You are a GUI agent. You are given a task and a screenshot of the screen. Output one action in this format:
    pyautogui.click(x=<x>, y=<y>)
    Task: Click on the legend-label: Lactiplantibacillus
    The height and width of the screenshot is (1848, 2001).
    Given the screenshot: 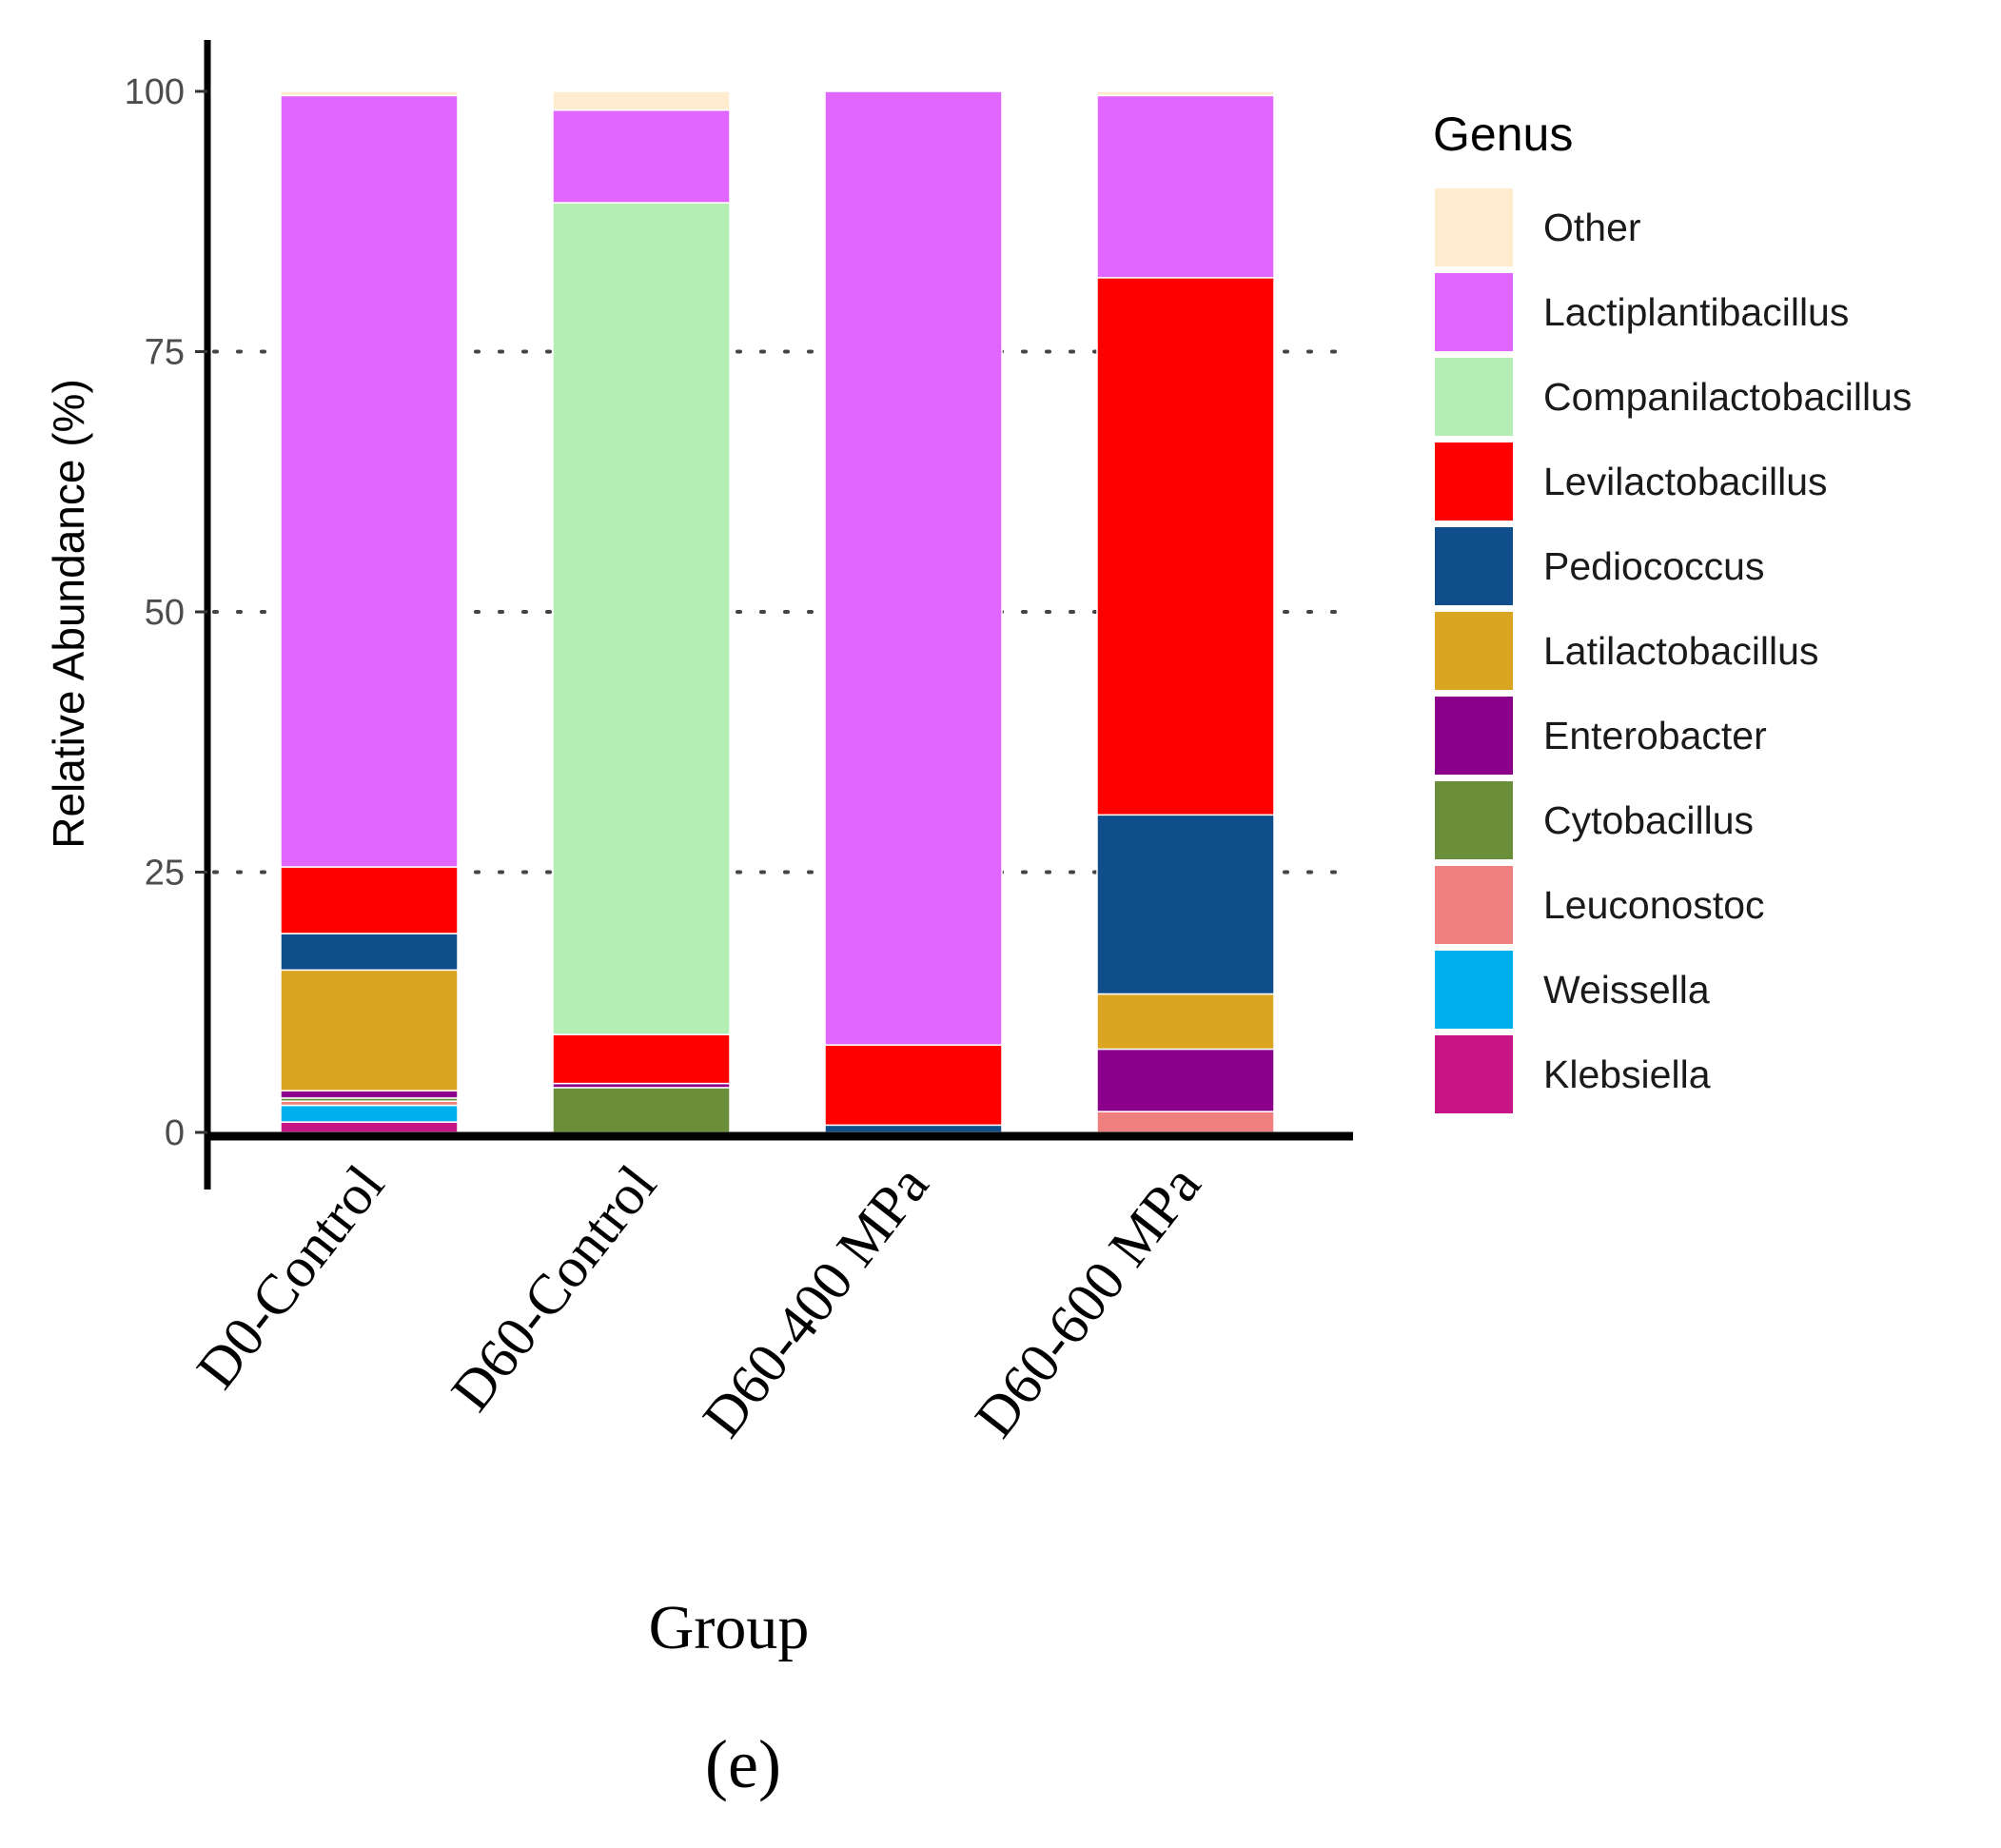 What is the action you would take?
    pyautogui.click(x=1696, y=312)
    